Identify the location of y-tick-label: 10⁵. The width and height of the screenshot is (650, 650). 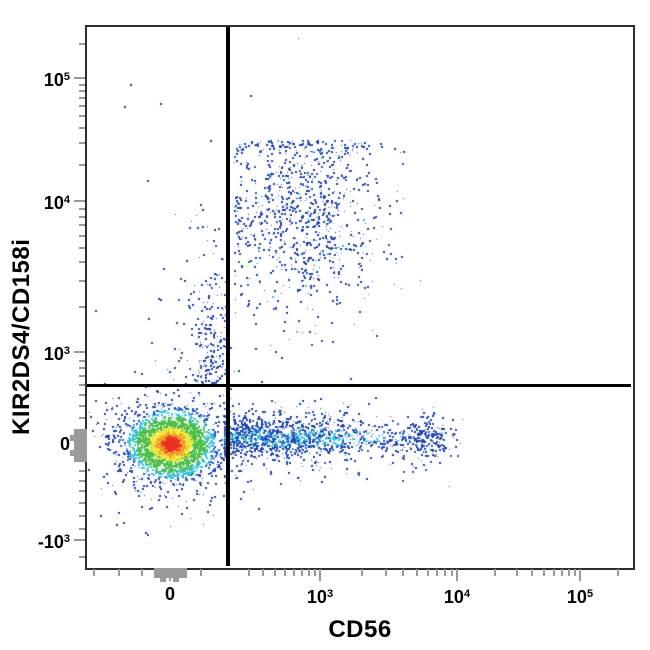
(56, 80).